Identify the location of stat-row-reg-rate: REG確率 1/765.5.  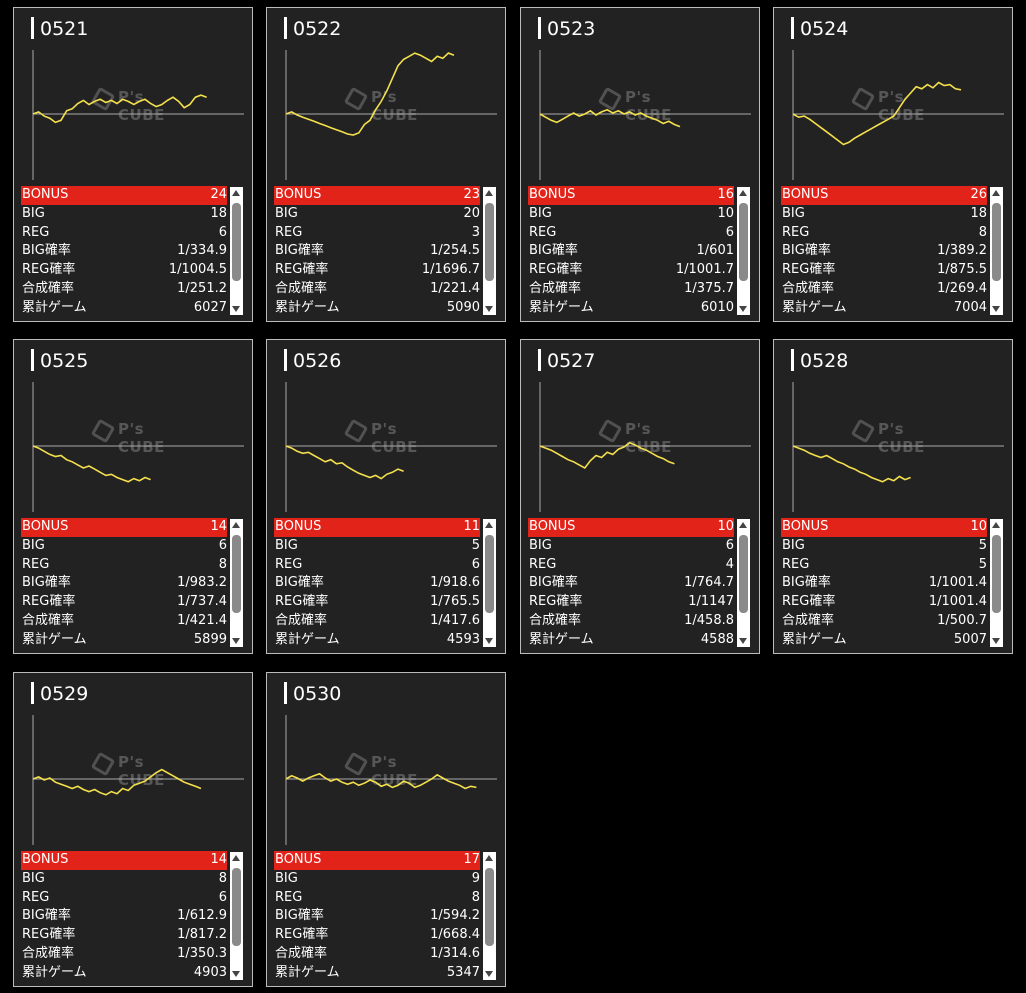
(377, 602).